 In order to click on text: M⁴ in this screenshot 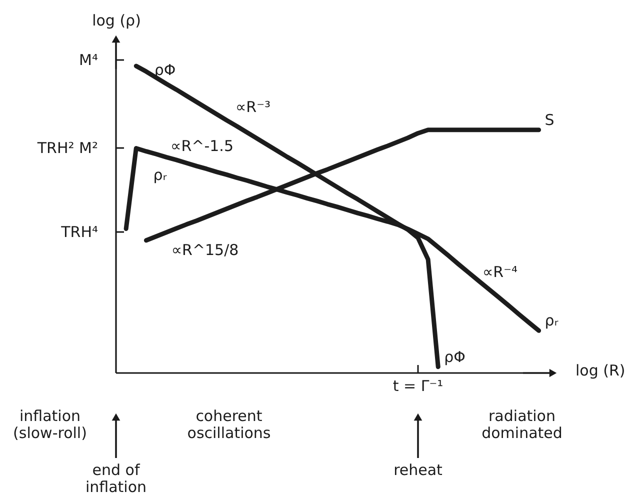, I will do `click(88, 60)`.